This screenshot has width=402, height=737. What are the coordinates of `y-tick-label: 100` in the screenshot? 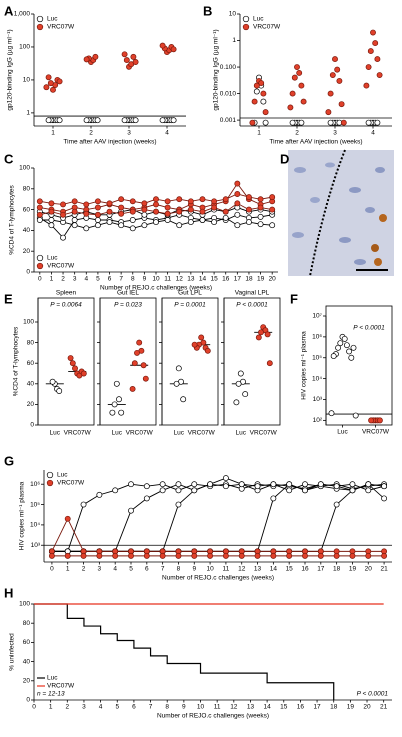 It's located at (28, 322).